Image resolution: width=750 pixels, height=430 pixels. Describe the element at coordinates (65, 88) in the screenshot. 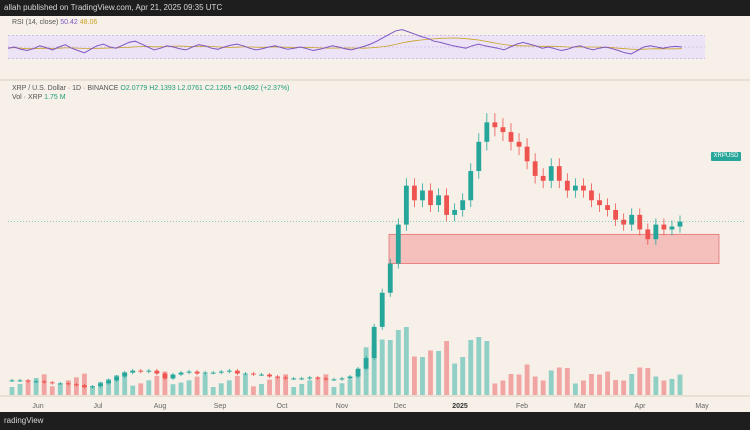

I see `pair-label: XRP / U.S. Dollar · 1D · BINANCE` at that location.